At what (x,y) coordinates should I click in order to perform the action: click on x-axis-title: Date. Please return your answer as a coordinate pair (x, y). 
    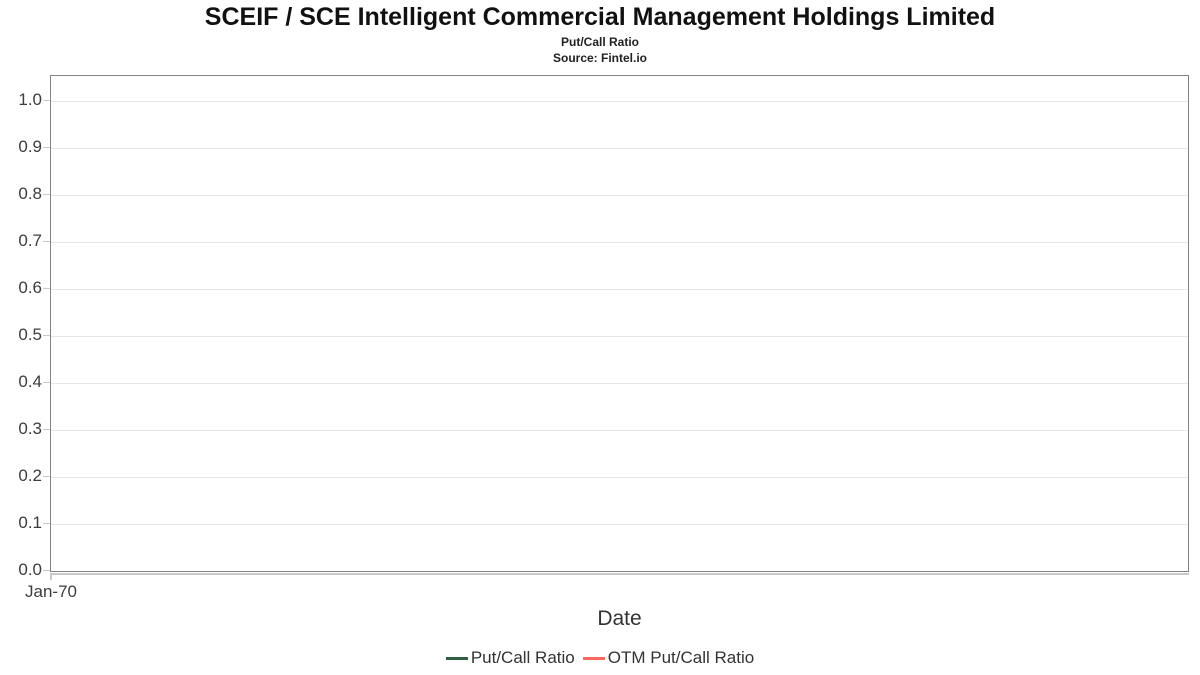
    Looking at the image, I should click on (619, 618).